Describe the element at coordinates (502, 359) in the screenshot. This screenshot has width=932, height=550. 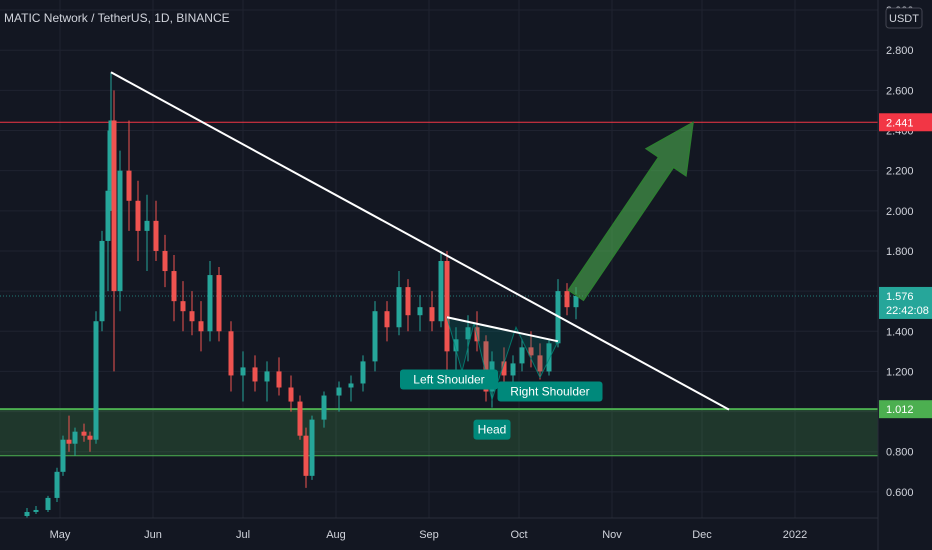
I see `head-shoulders-shape` at that location.